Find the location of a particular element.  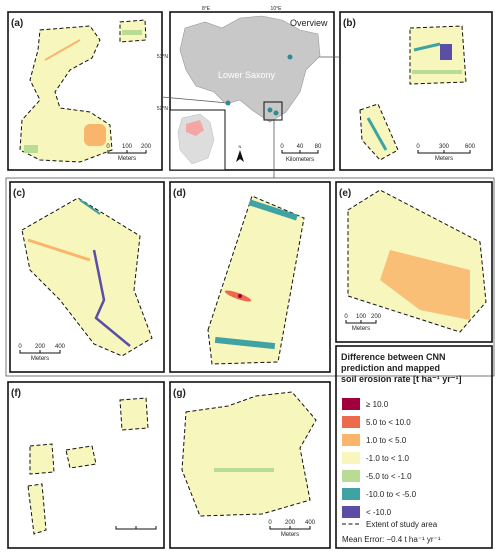

scale-unit: Kilometers is located at coordinates (300, 160).